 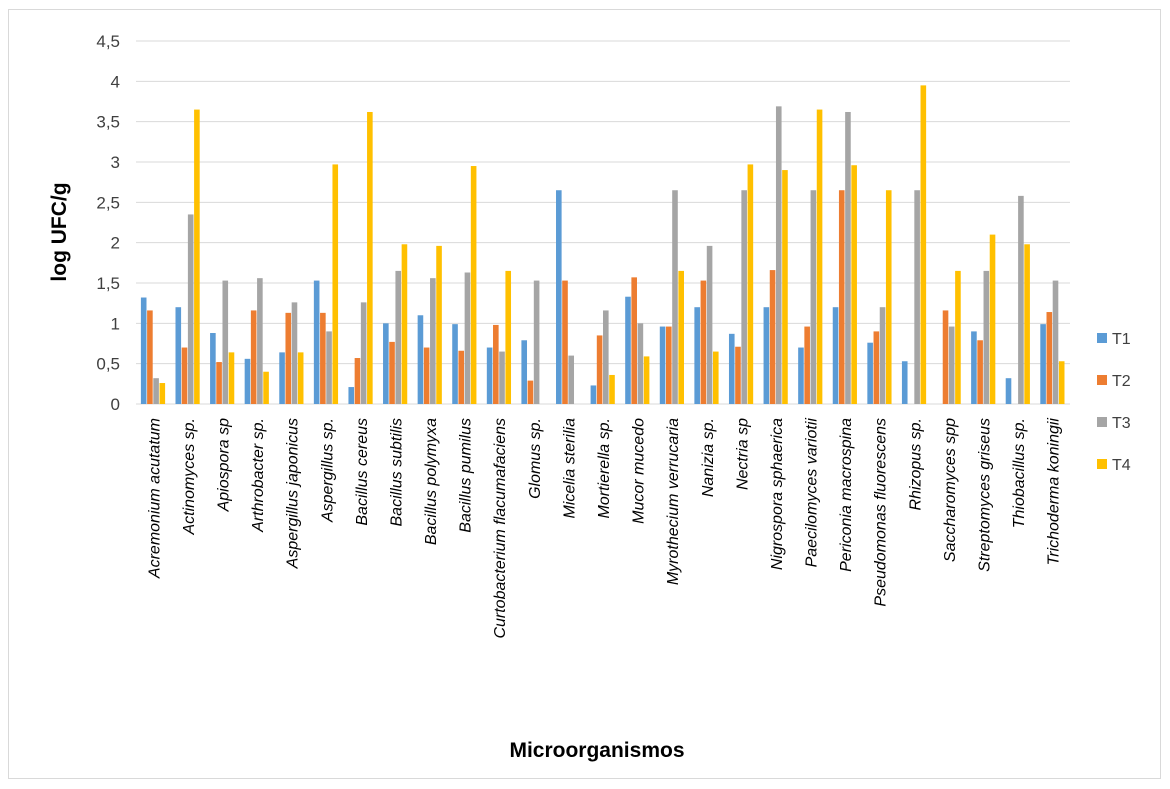 What do you see at coordinates (1121, 465) in the screenshot?
I see `legend-label-t4: T4` at bounding box center [1121, 465].